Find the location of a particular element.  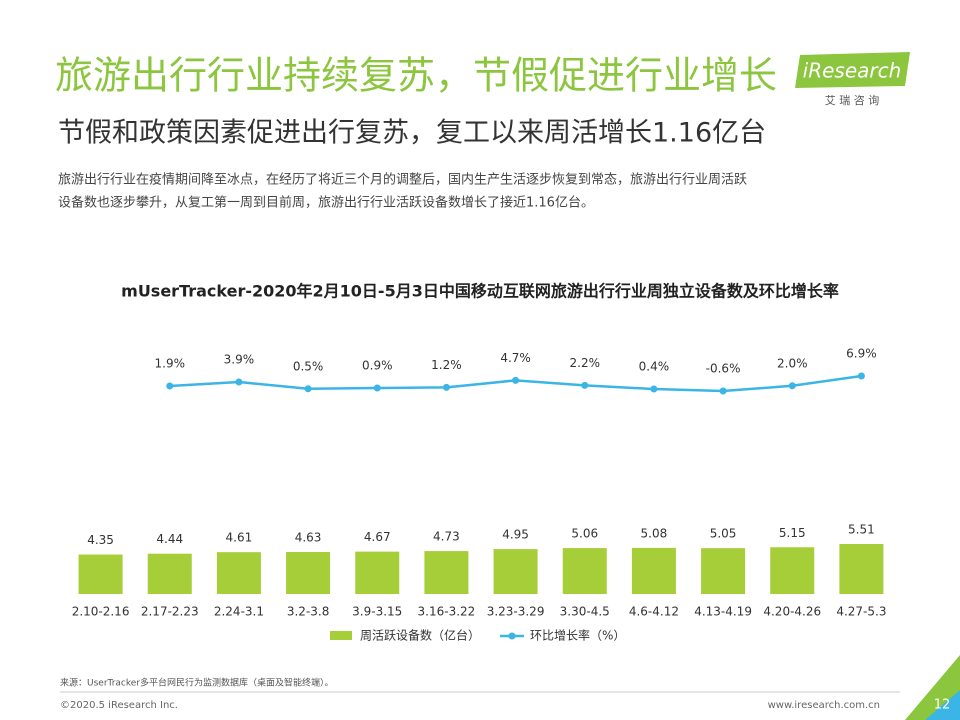

logo-box is located at coordinates (852, 70).